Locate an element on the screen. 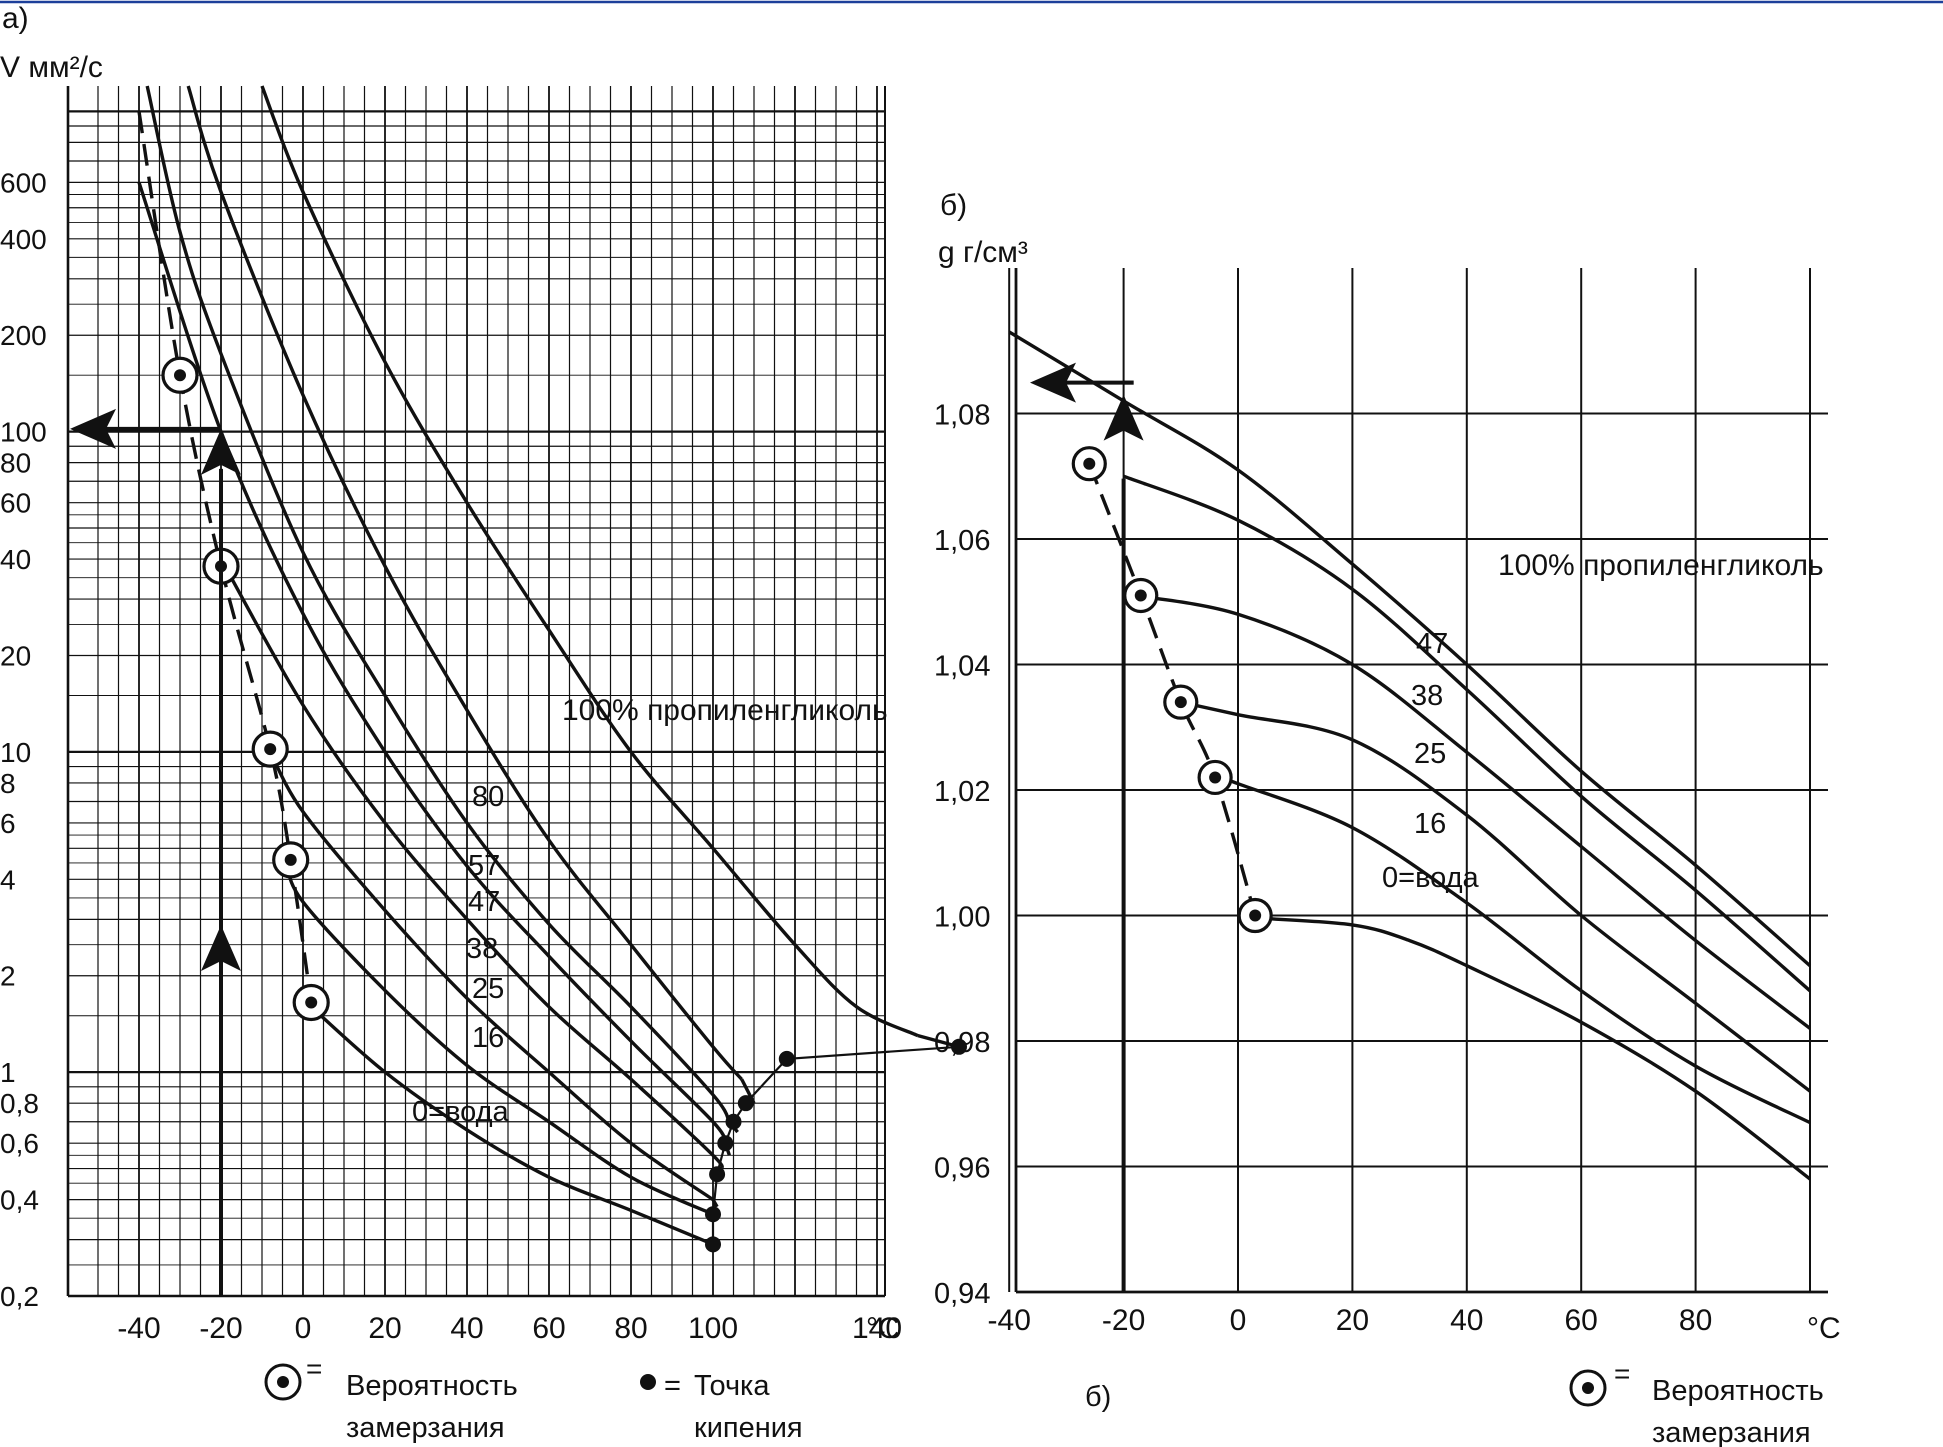 The width and height of the screenshot is (1943, 1447). panel-b-example-arrows is located at coordinates (1087, 827).